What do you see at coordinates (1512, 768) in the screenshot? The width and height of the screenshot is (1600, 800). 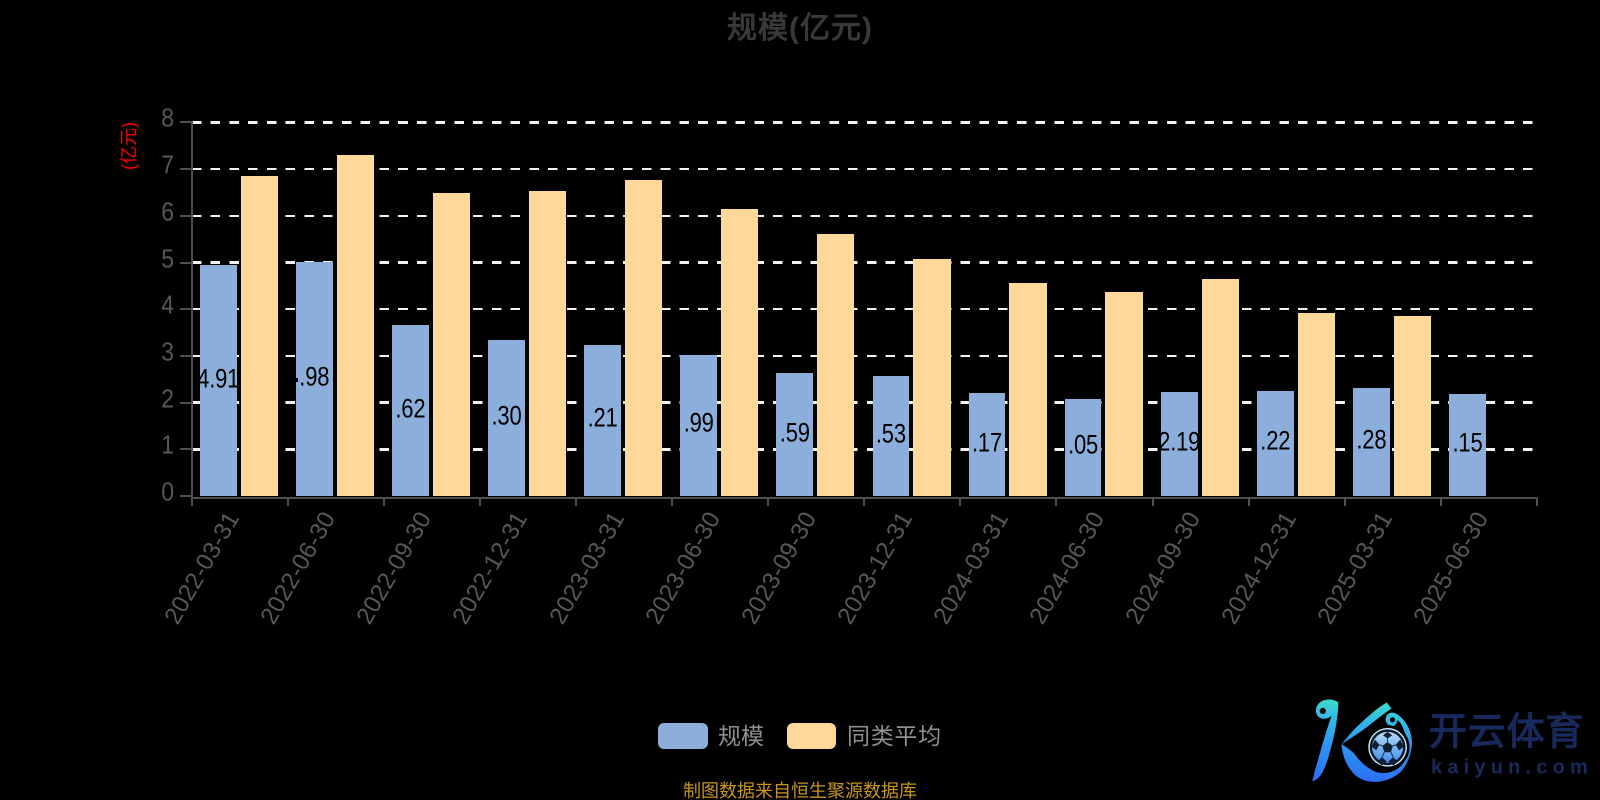 I see `svg-text: kaiyun.com` at bounding box center [1512, 768].